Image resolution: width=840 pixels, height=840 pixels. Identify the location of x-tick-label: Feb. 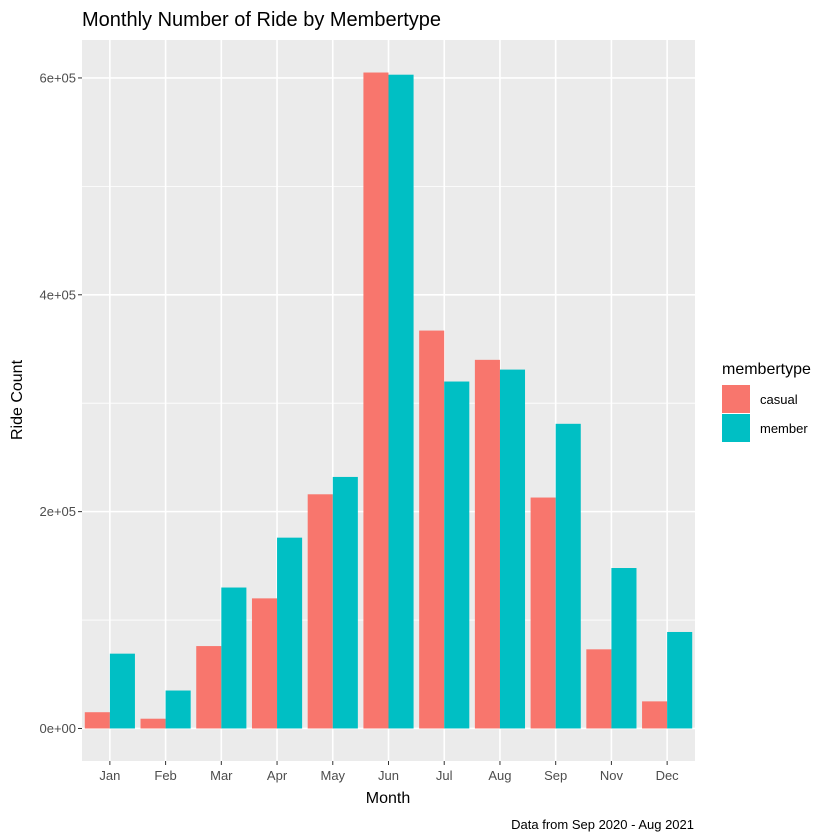
(165, 775).